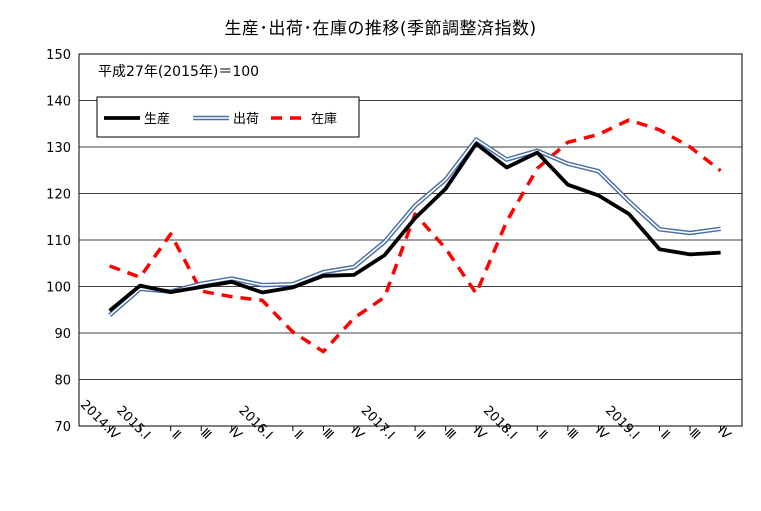 This screenshot has width=761, height=511. What do you see at coordinates (228, 117) in the screenshot?
I see `legend: 生産 出荷 在庫` at bounding box center [228, 117].